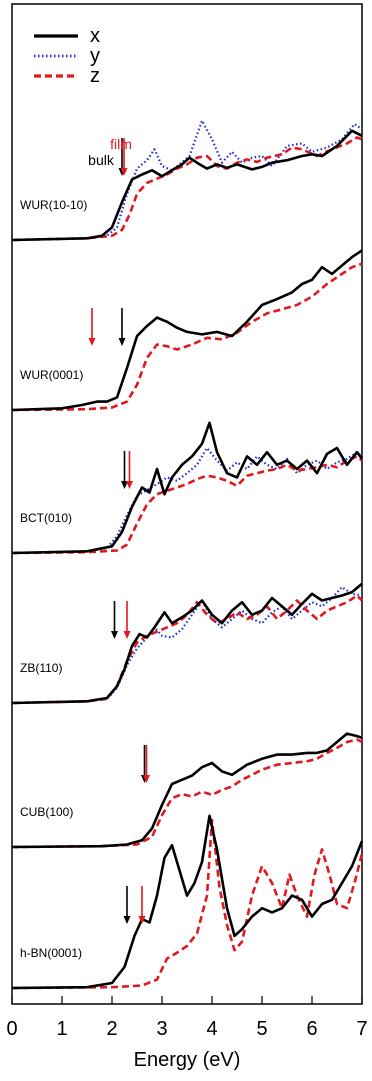 This screenshot has height=1081, width=372. I want to click on legend: xyz, so click(67, 56).